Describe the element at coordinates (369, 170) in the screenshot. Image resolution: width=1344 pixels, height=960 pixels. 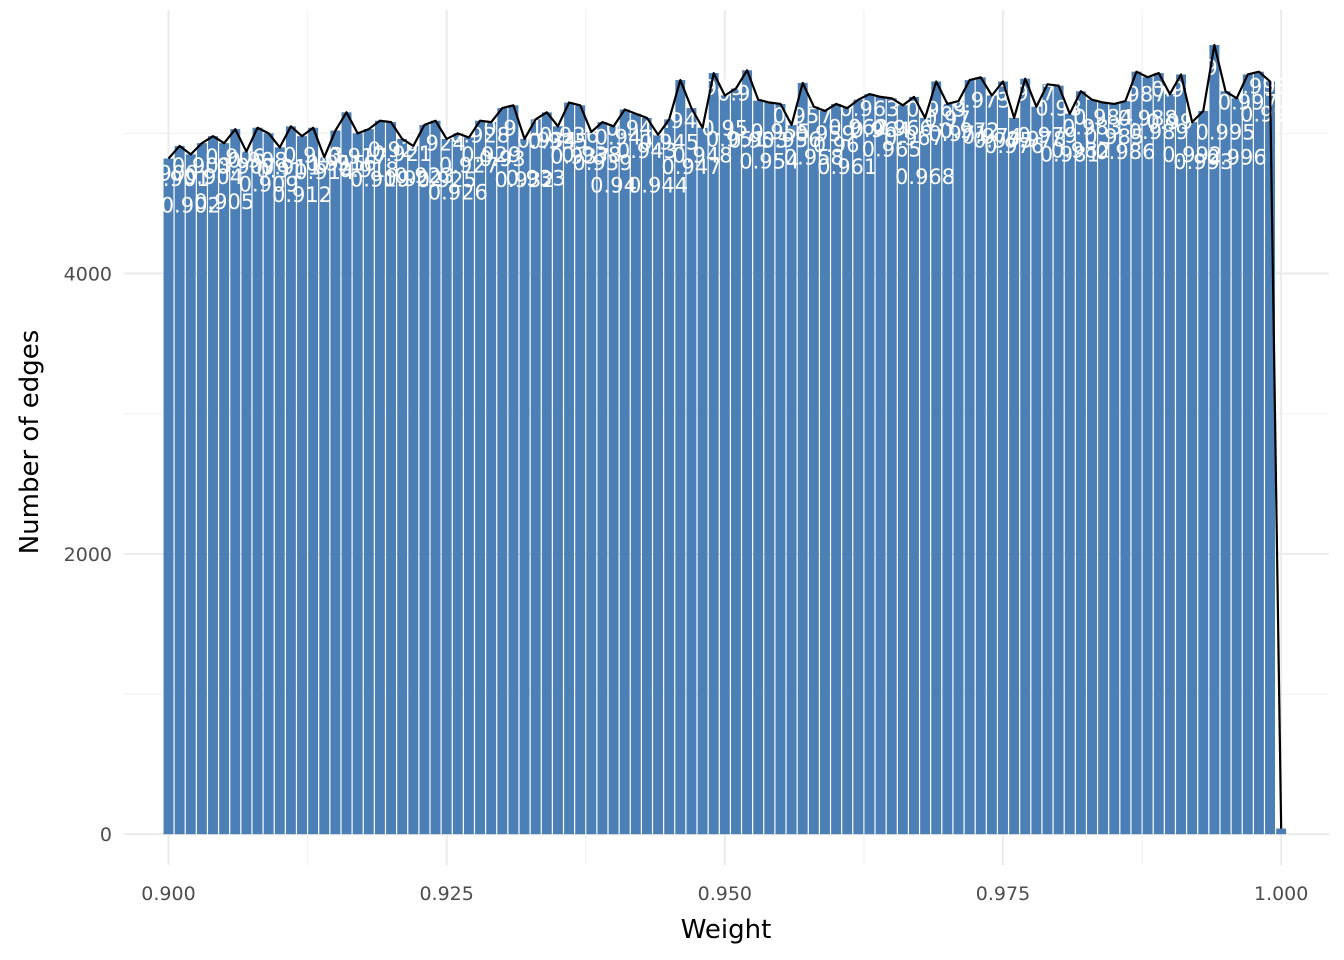
I see `bar-data-label: 0.918` at that location.